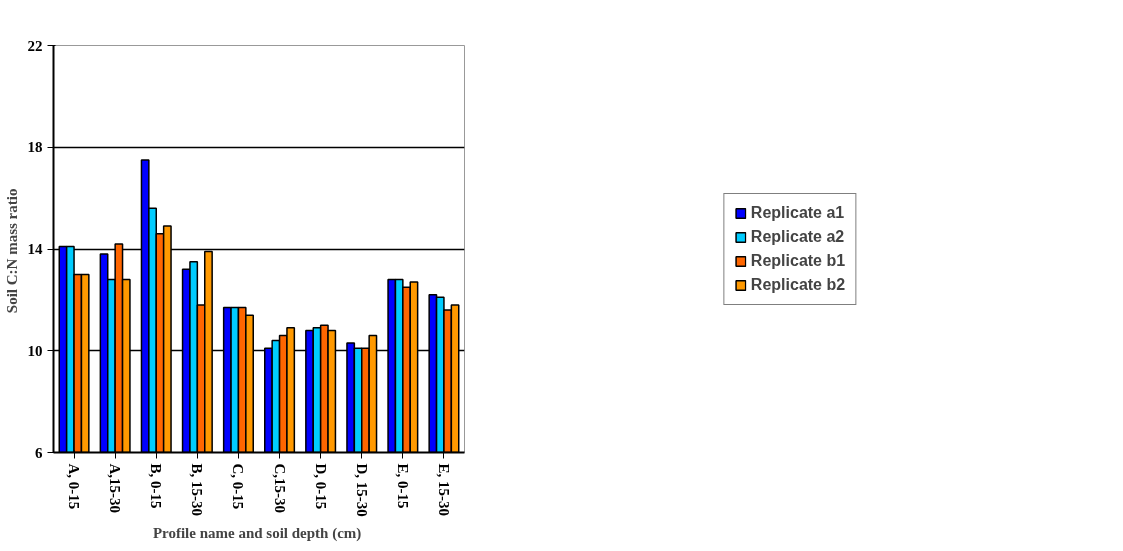  I want to click on y-tick-label: 14, so click(35, 249).